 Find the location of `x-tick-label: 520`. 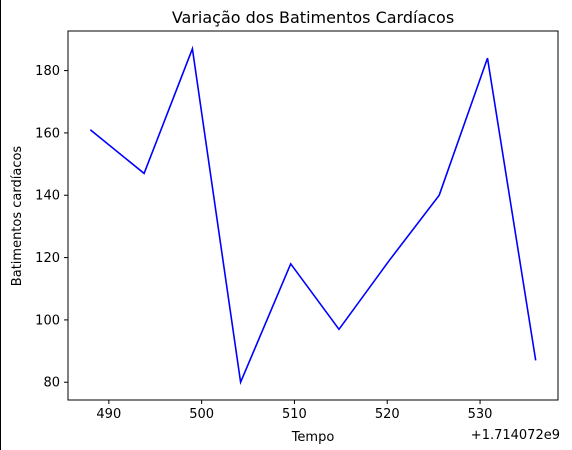

x-tick-label: 520 is located at coordinates (387, 414).